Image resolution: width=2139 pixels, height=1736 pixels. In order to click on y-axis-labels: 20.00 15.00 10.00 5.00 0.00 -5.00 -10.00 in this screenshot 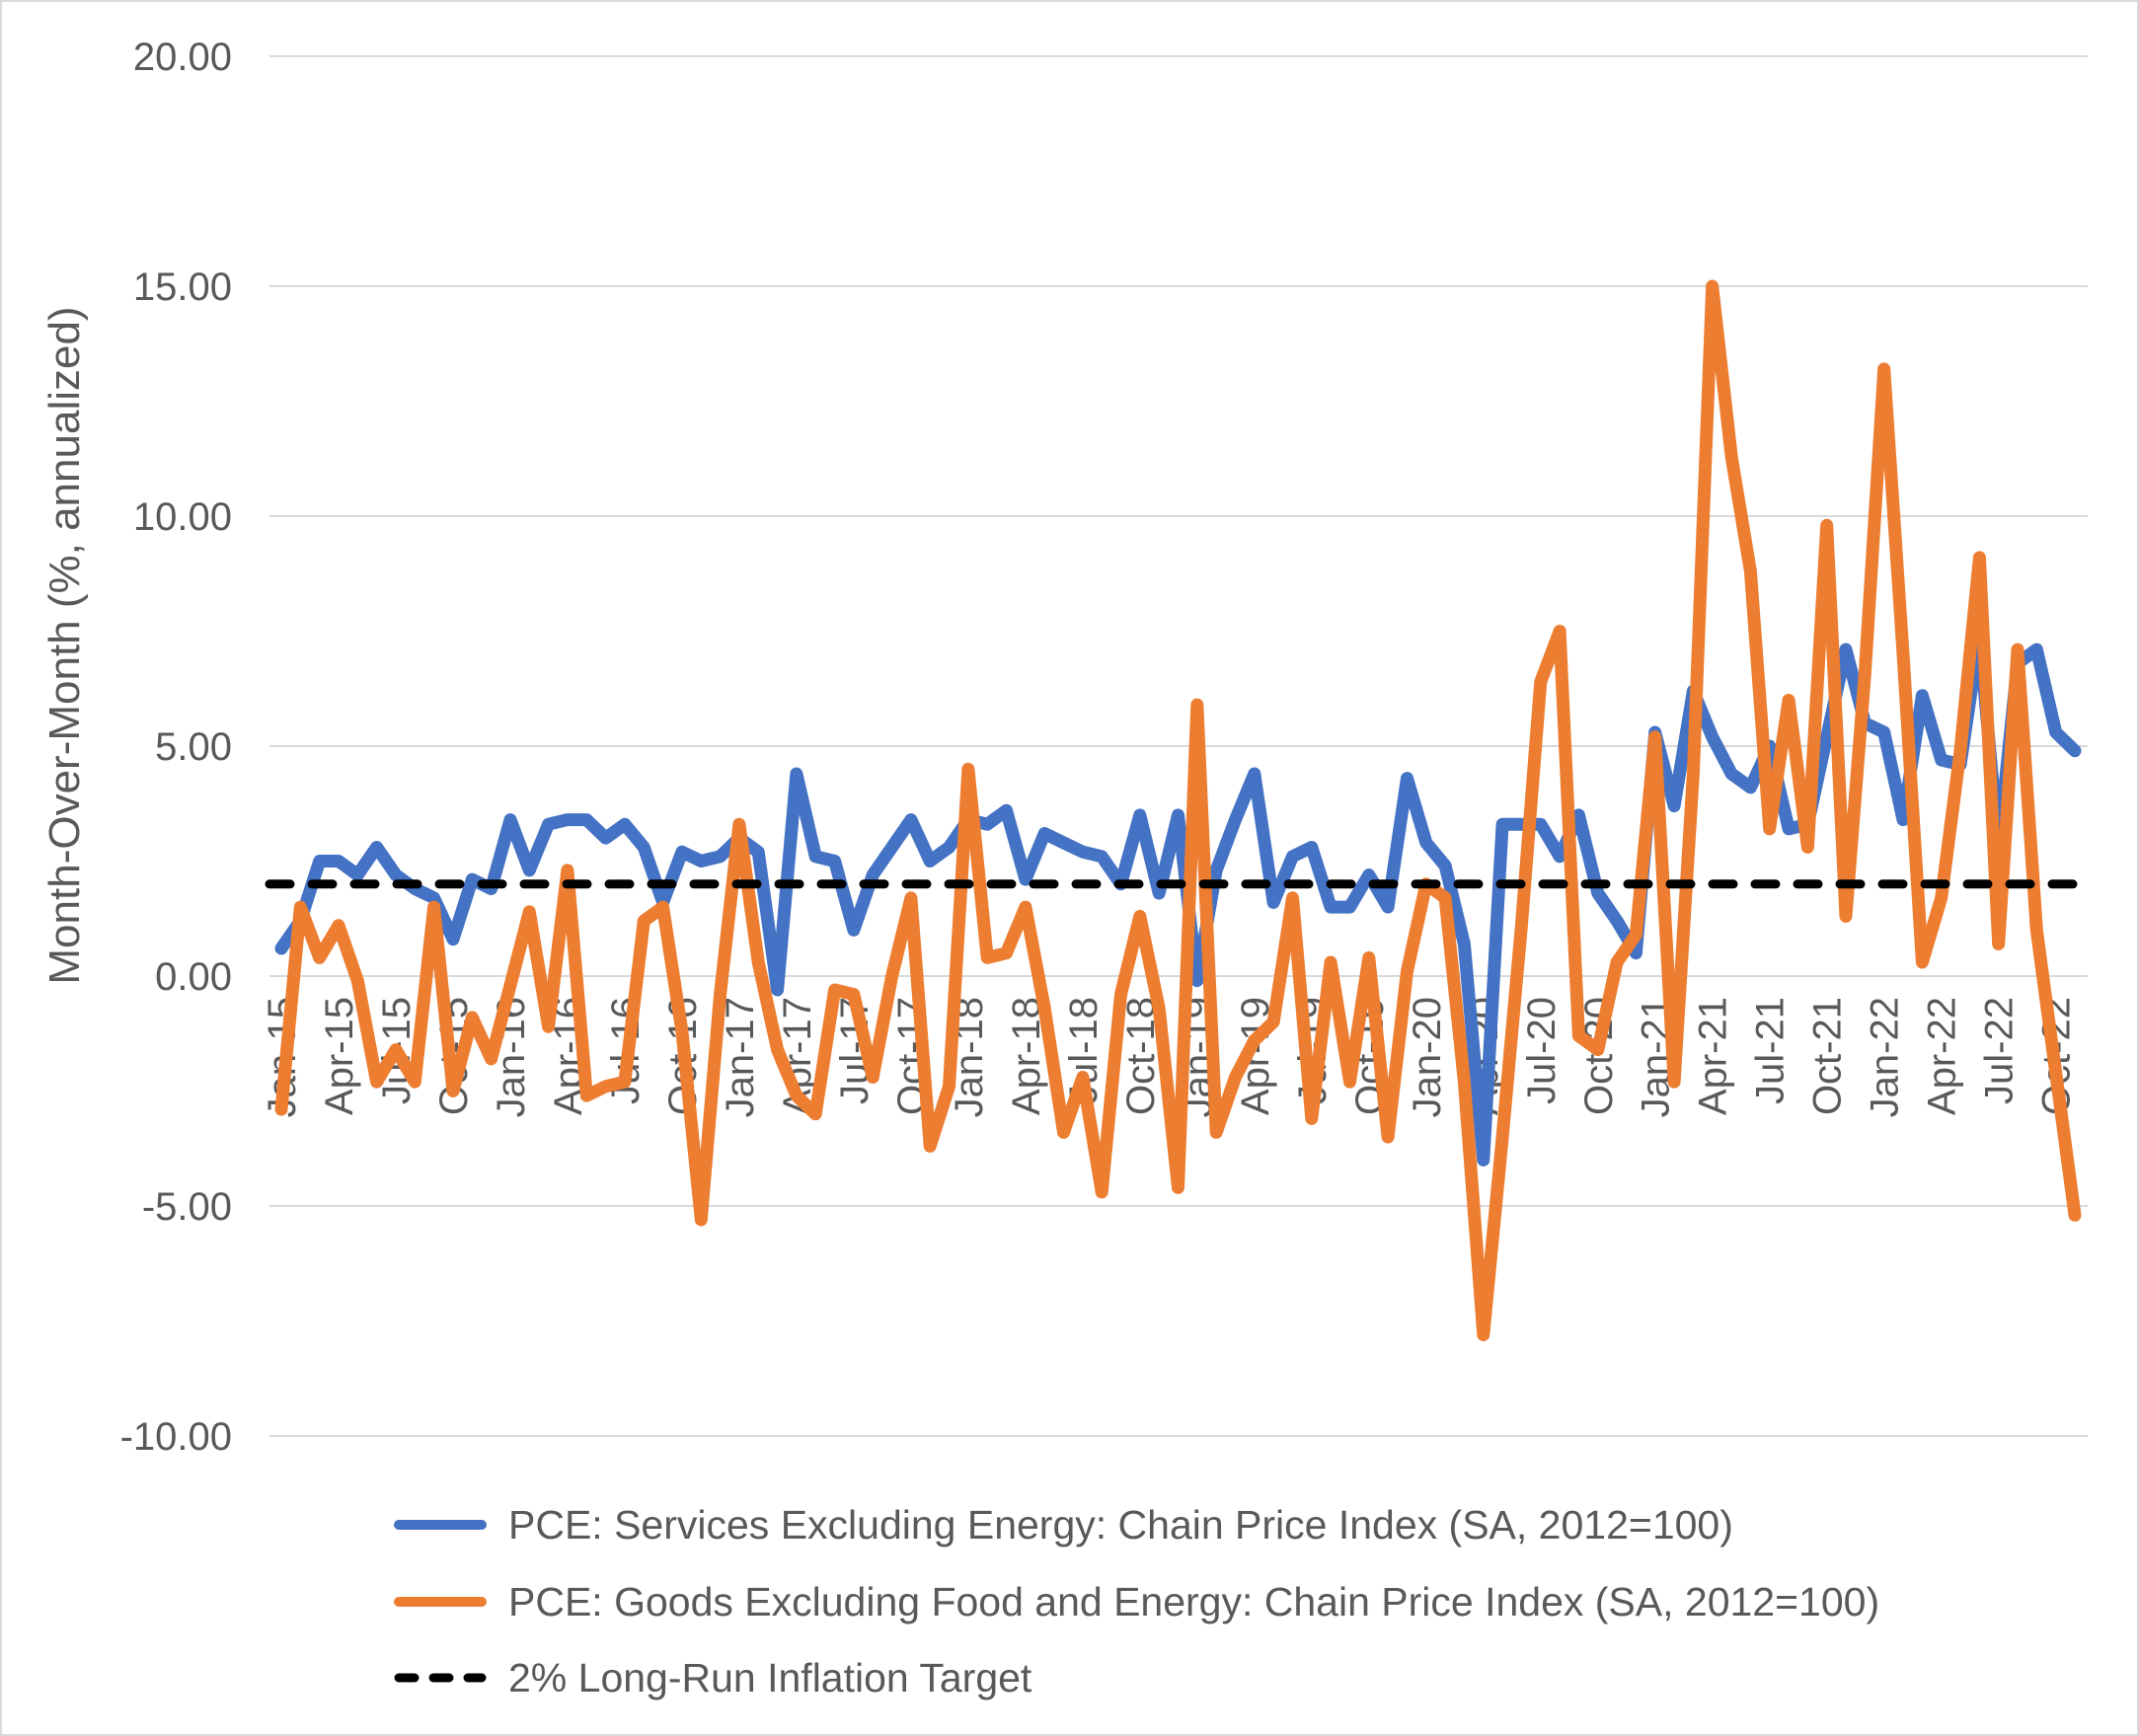, I will do `click(176, 747)`.